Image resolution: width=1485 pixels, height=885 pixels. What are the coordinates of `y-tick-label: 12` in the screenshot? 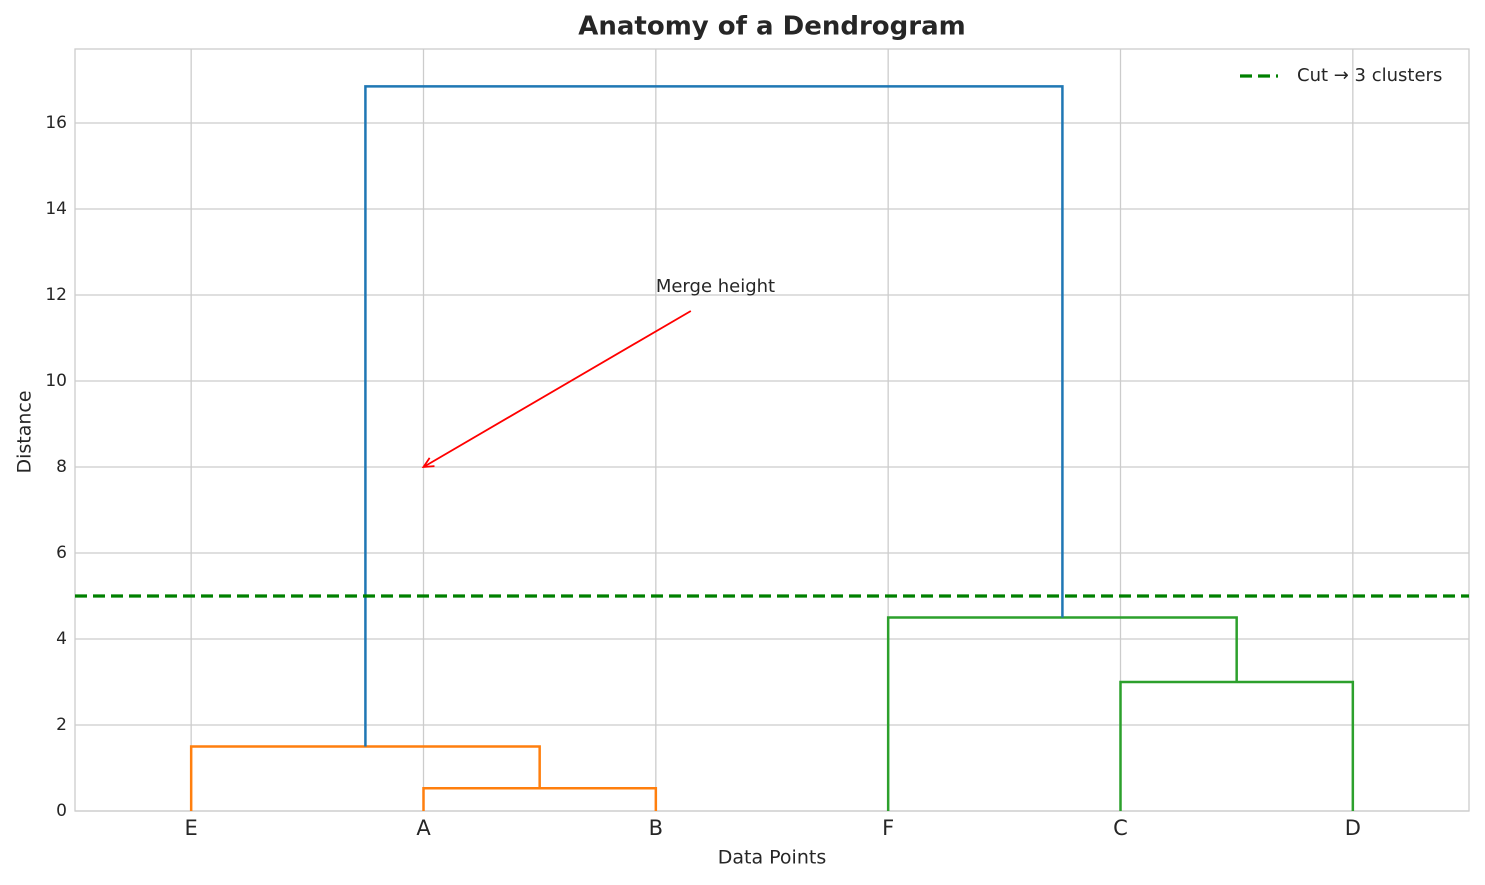 It's located at (56, 295).